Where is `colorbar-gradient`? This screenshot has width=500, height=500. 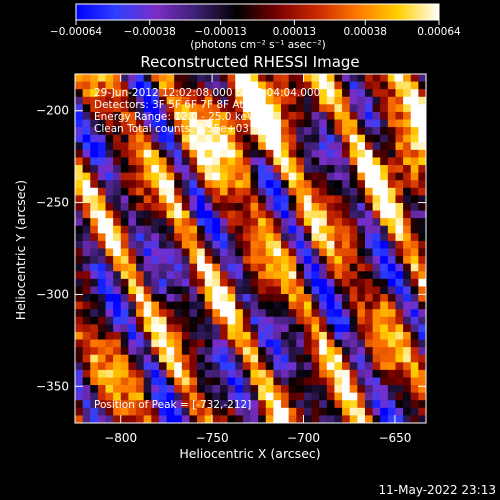 colorbar-gradient is located at coordinates (257, 12).